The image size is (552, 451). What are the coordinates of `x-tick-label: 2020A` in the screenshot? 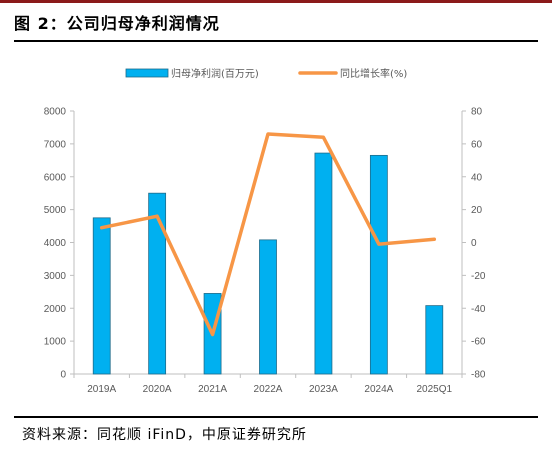 It's located at (157, 389).